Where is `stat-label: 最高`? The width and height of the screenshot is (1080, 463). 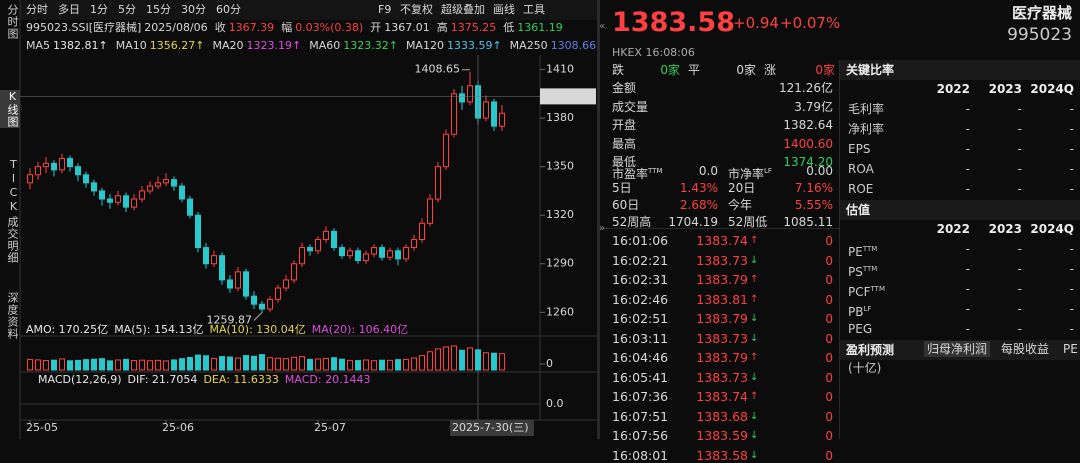
stat-label: 最高 is located at coordinates (624, 143).